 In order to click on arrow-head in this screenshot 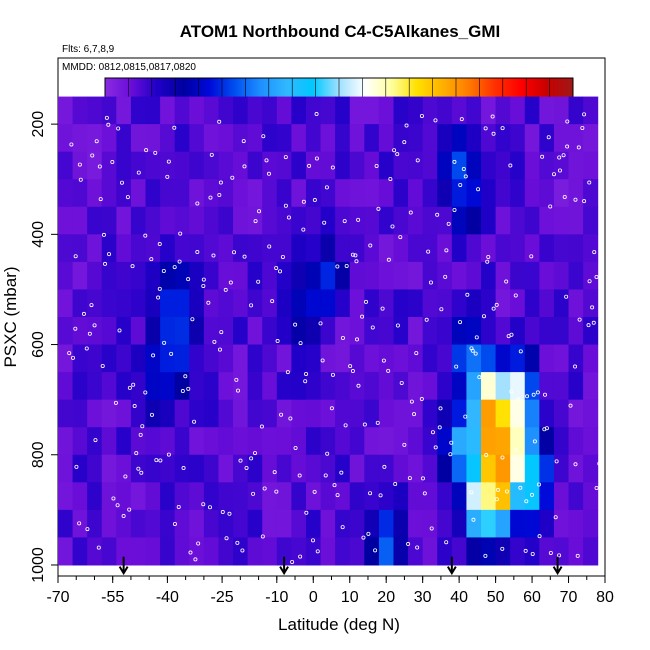, I will do `click(557, 571)`.